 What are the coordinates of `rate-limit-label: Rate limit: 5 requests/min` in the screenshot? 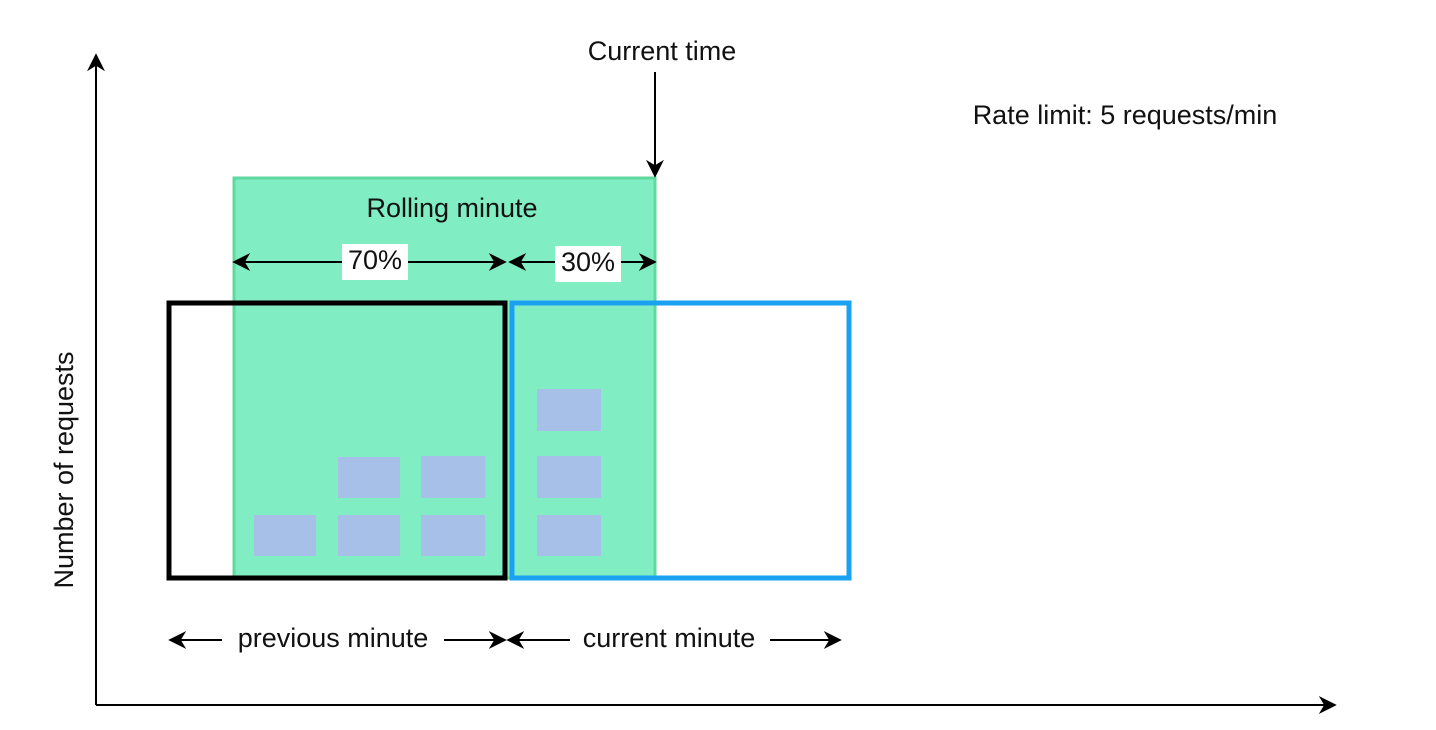 It's located at (1125, 115).